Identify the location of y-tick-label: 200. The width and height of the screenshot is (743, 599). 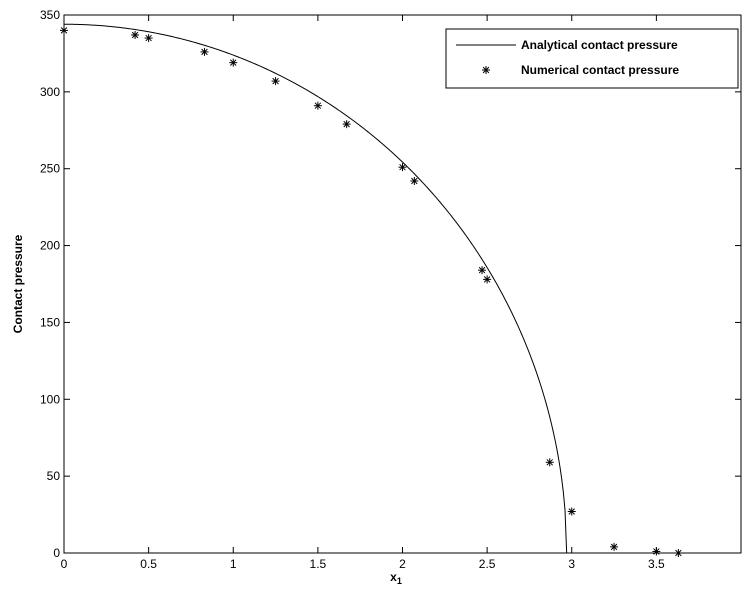
(50, 246).